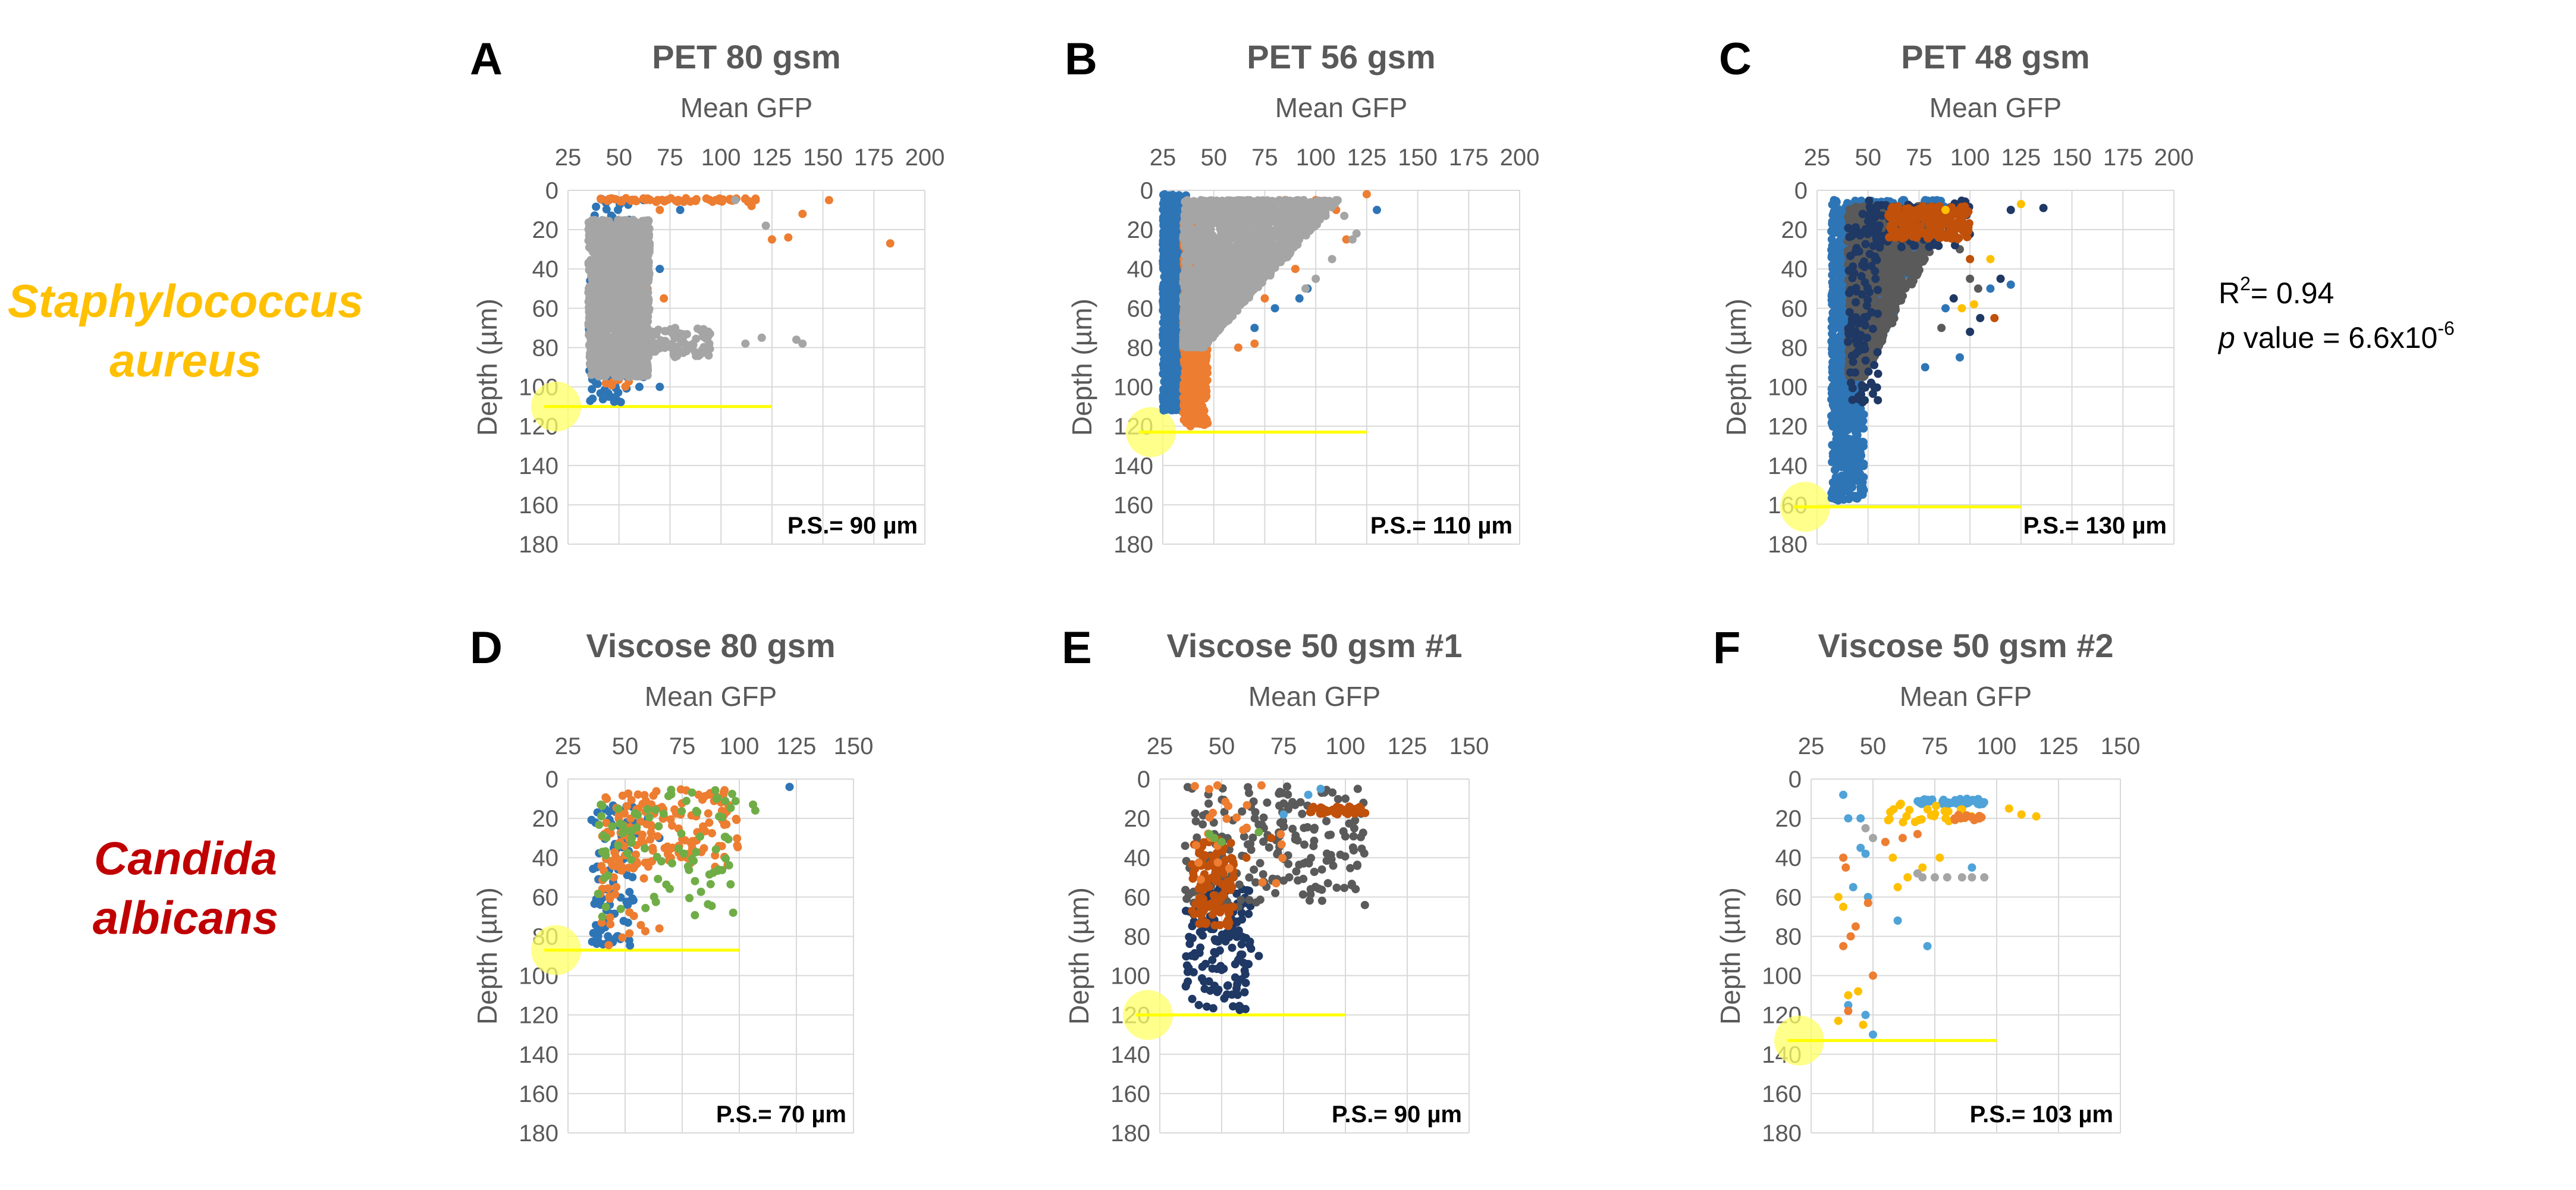 This screenshot has width=2576, height=1190. I want to click on y-tick-label: 80, so click(545, 348).